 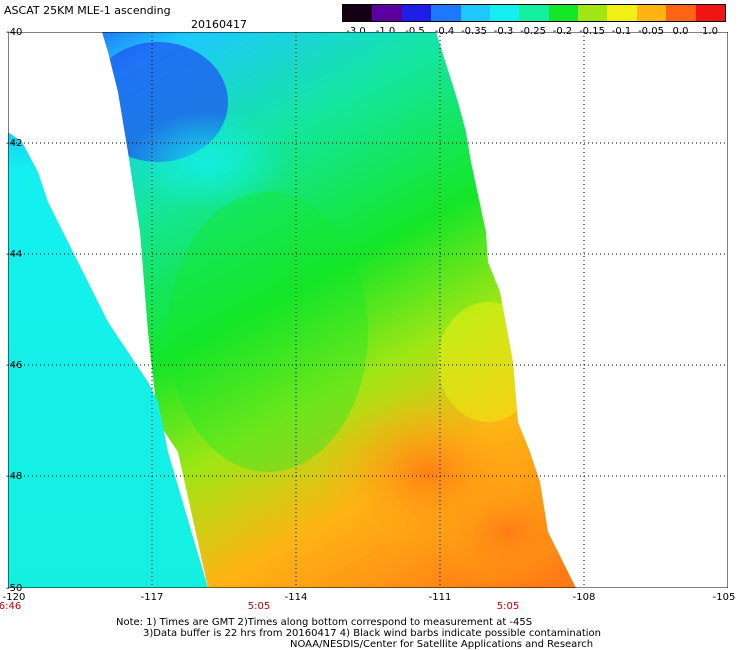 What do you see at coordinates (14, 476) in the screenshot?
I see `latitude-label: -48` at bounding box center [14, 476].